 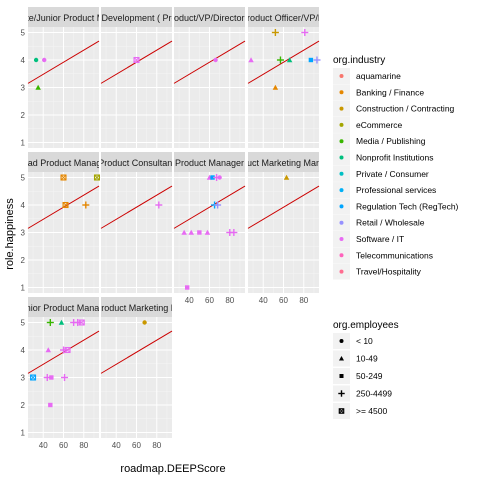 What do you see at coordinates (64, 308) in the screenshot?
I see `facet-strip-label: Senior Product Manager` at bounding box center [64, 308].